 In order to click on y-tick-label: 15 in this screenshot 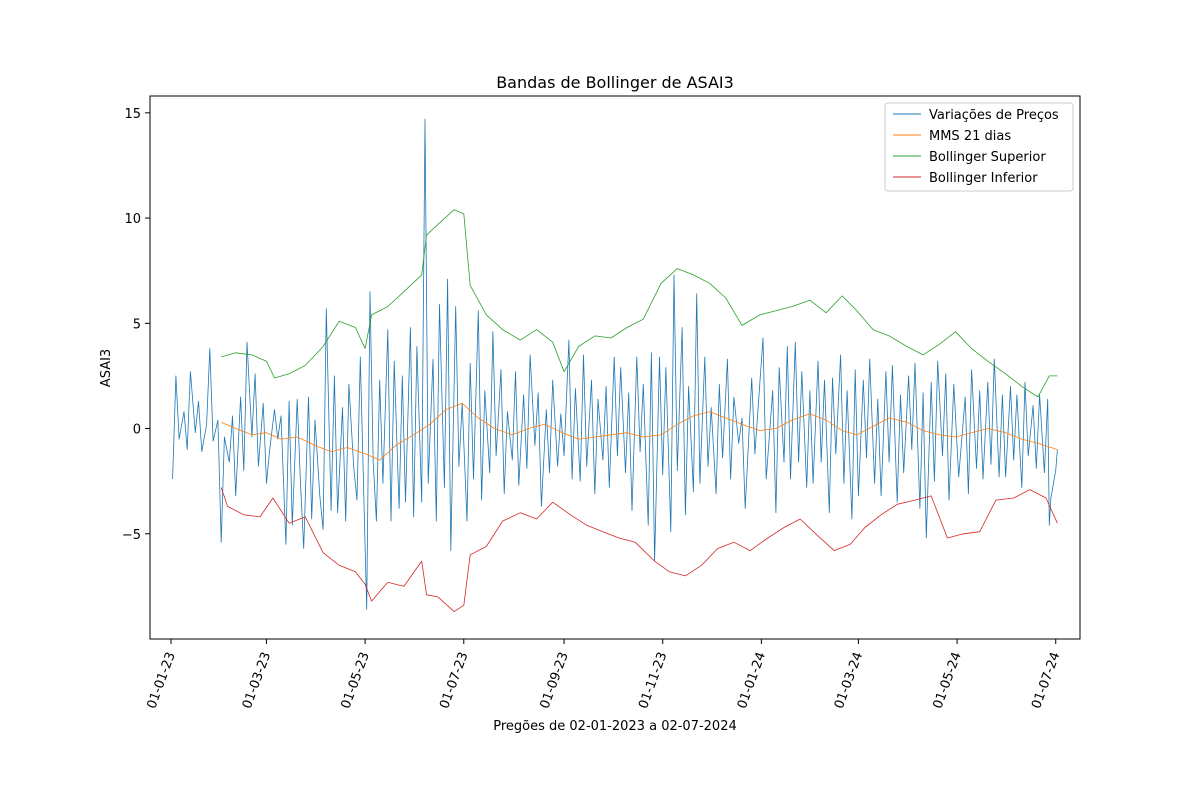, I will do `click(132, 114)`.